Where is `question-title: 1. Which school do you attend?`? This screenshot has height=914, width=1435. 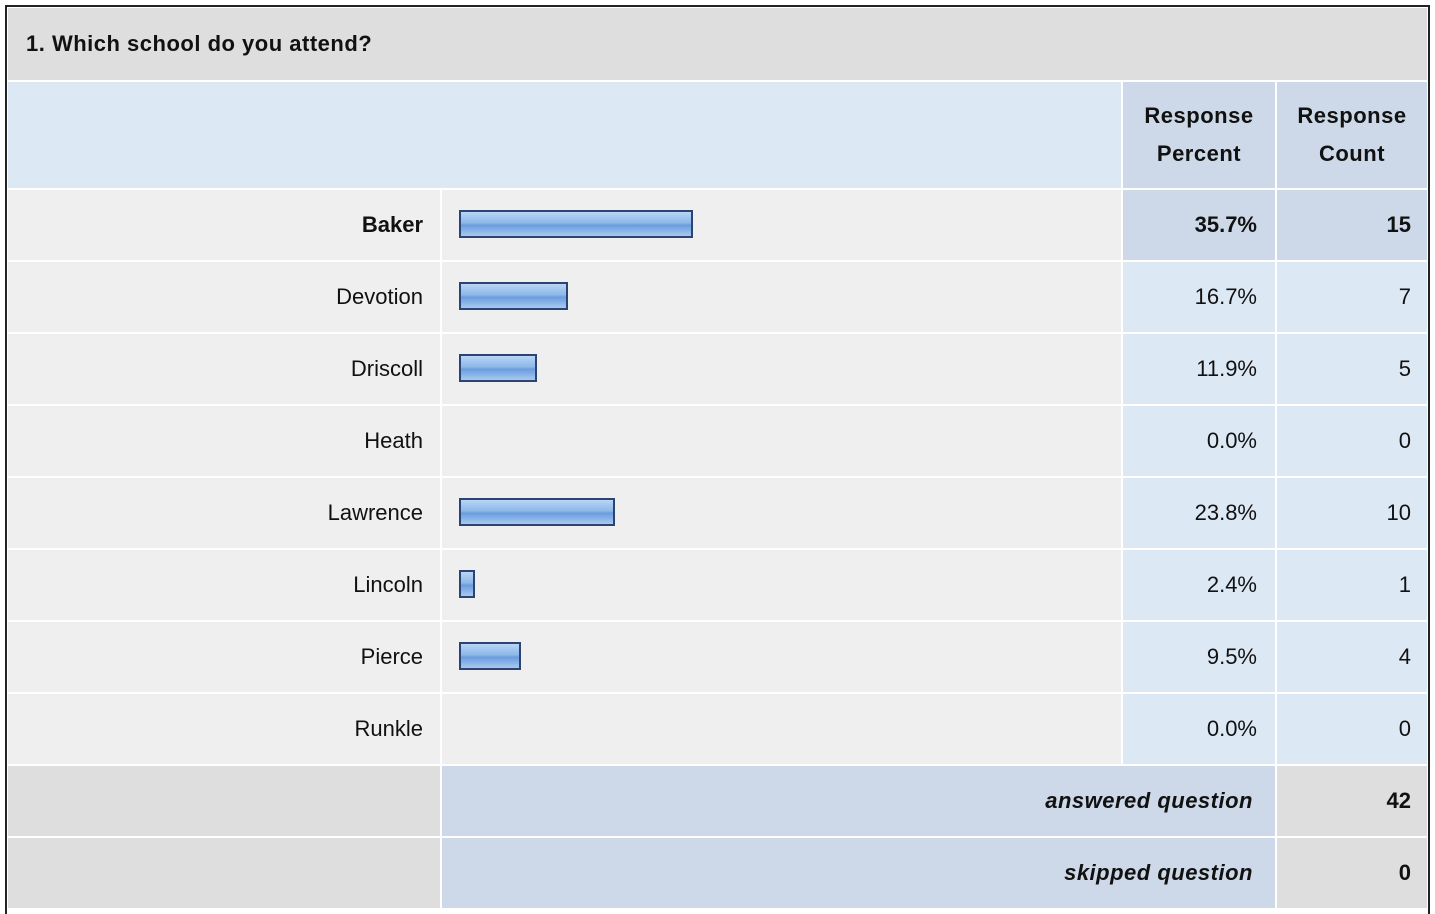
question-title: 1. Which school do you attend? is located at coordinates (717, 44).